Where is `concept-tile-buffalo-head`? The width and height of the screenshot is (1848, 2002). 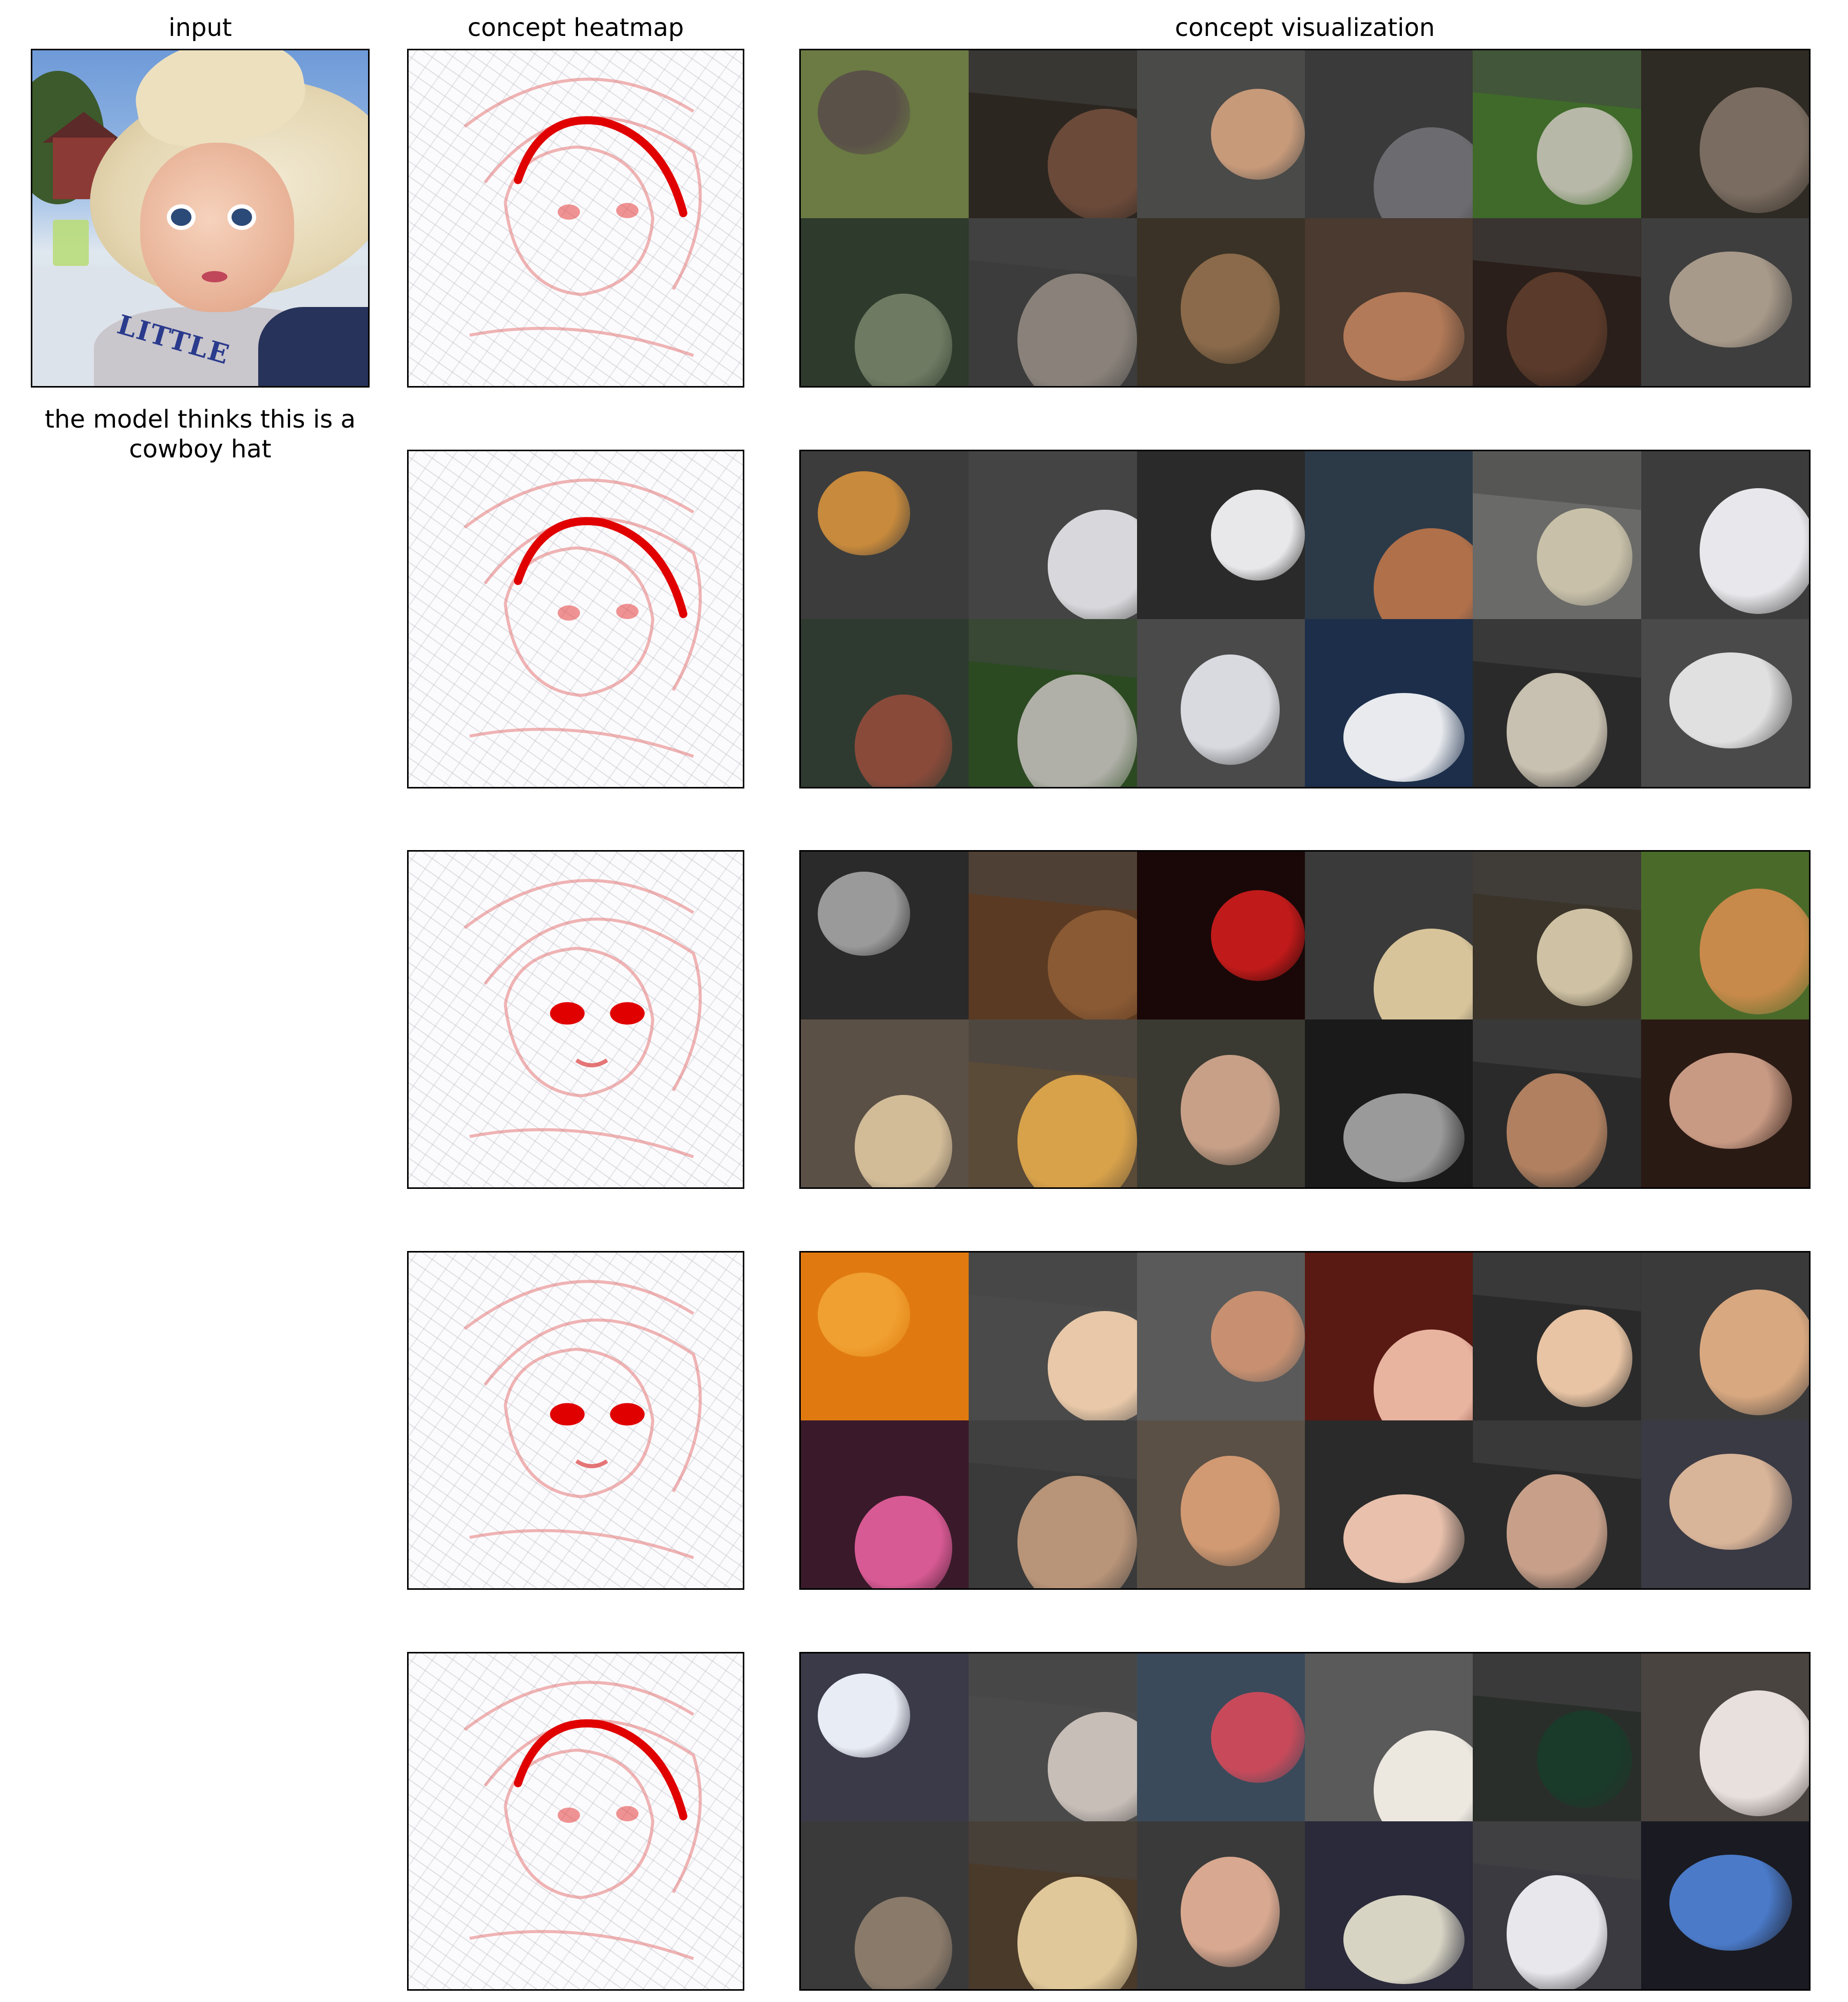 concept-tile-buffalo-head is located at coordinates (1053, 134).